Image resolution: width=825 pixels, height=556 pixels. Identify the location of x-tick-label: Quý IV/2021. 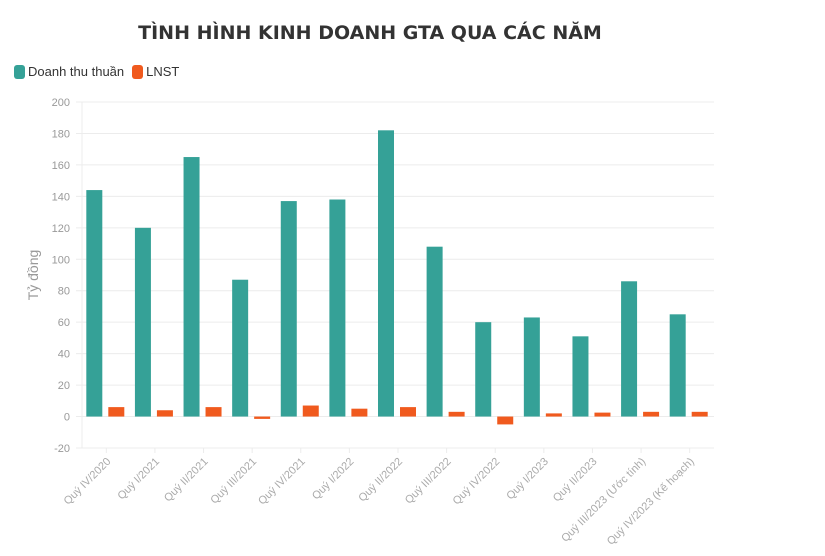
(282, 482).